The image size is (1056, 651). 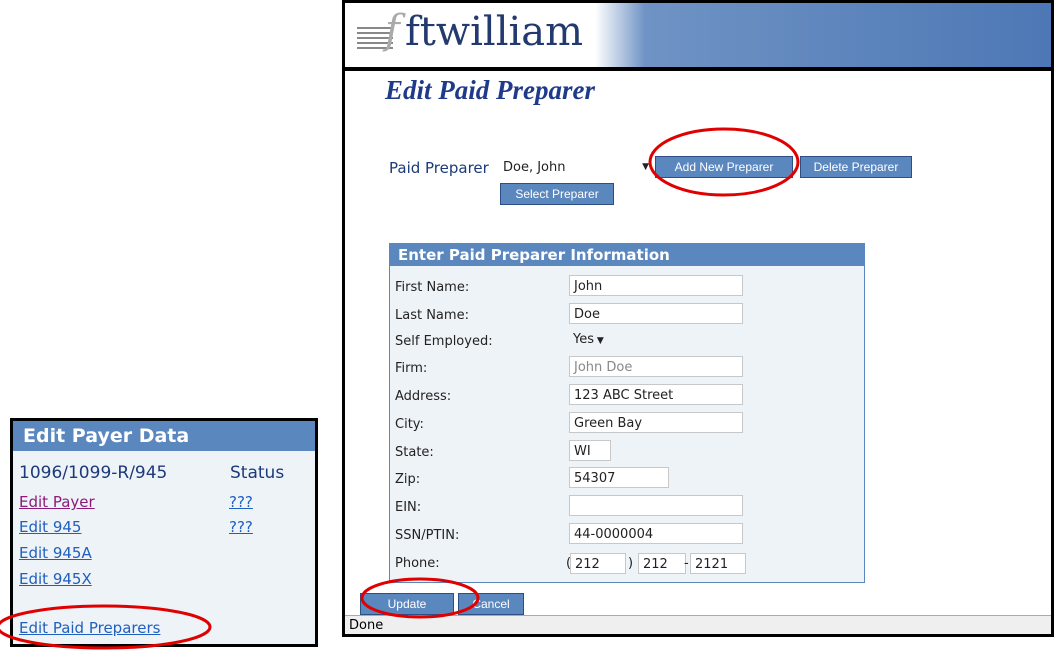 What do you see at coordinates (656, 285) in the screenshot?
I see `field-input: John` at bounding box center [656, 285].